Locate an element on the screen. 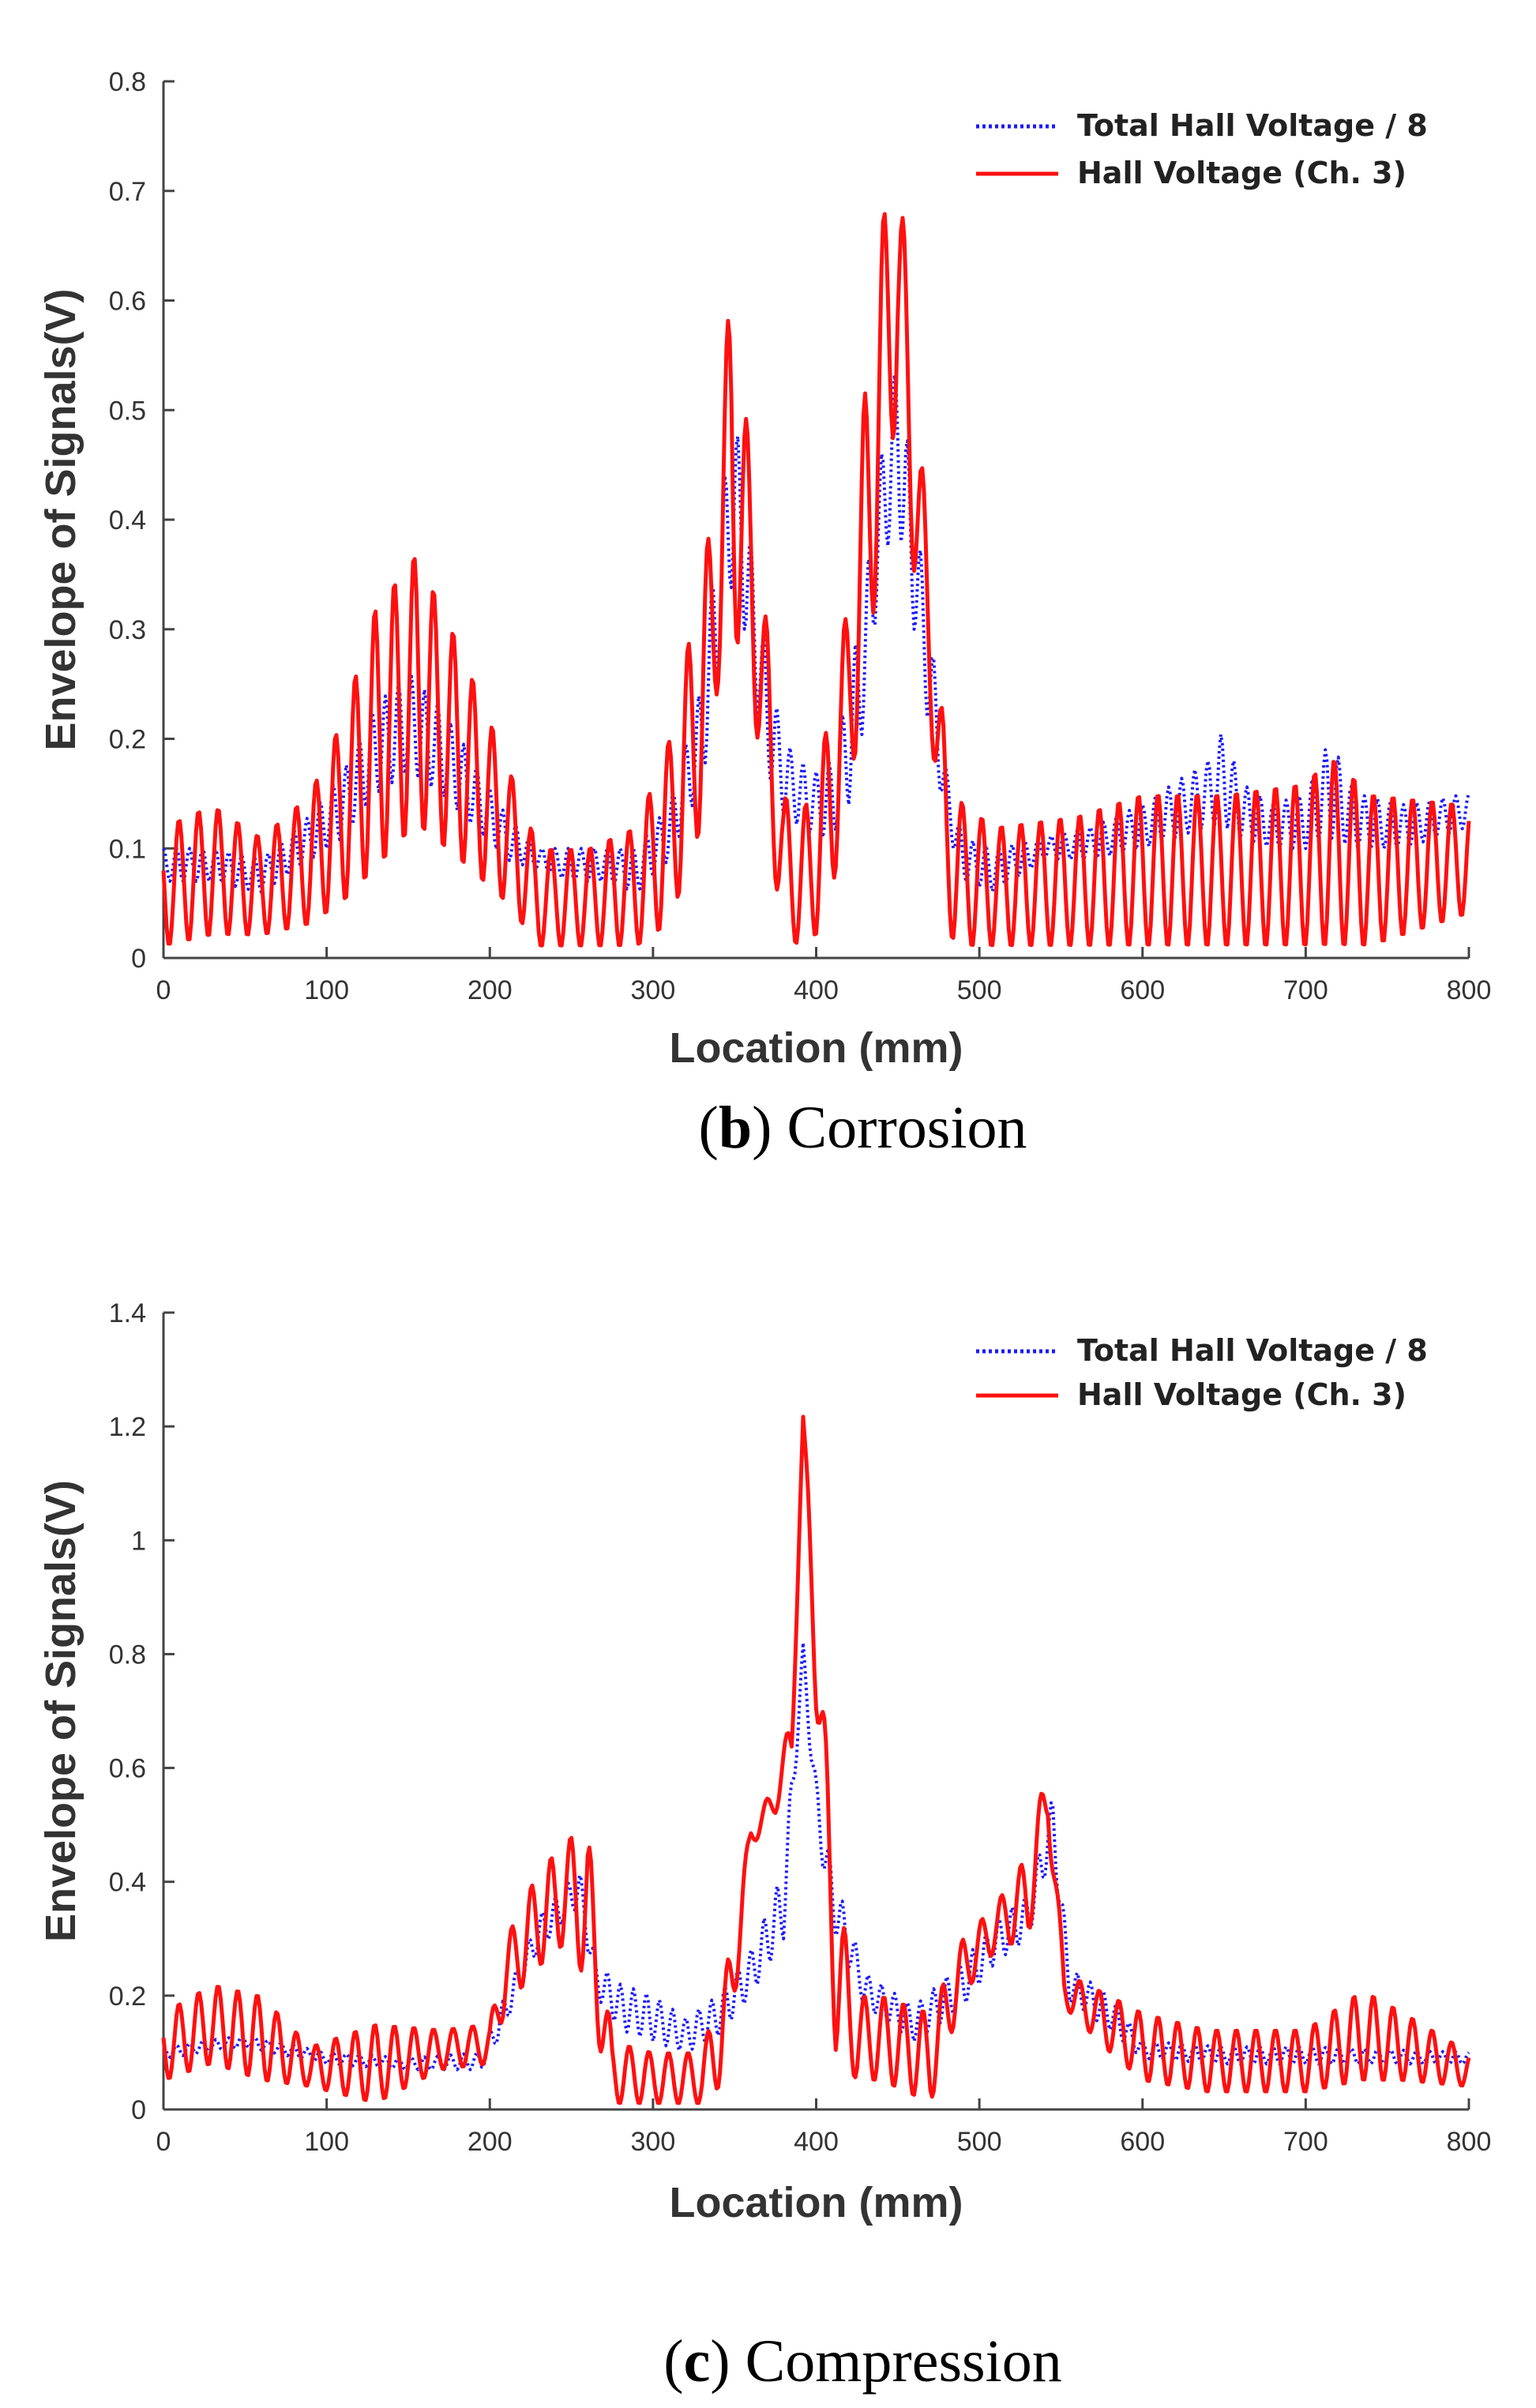 Image resolution: width=1536 pixels, height=2408 pixels. caption-text: ) Corrosion is located at coordinates (890, 1128).